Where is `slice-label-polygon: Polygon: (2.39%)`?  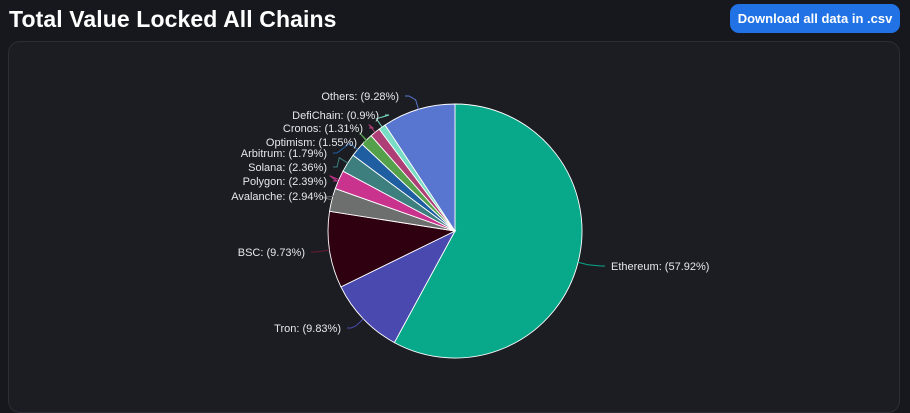 slice-label-polygon: Polygon: (2.39%) is located at coordinates (285, 182).